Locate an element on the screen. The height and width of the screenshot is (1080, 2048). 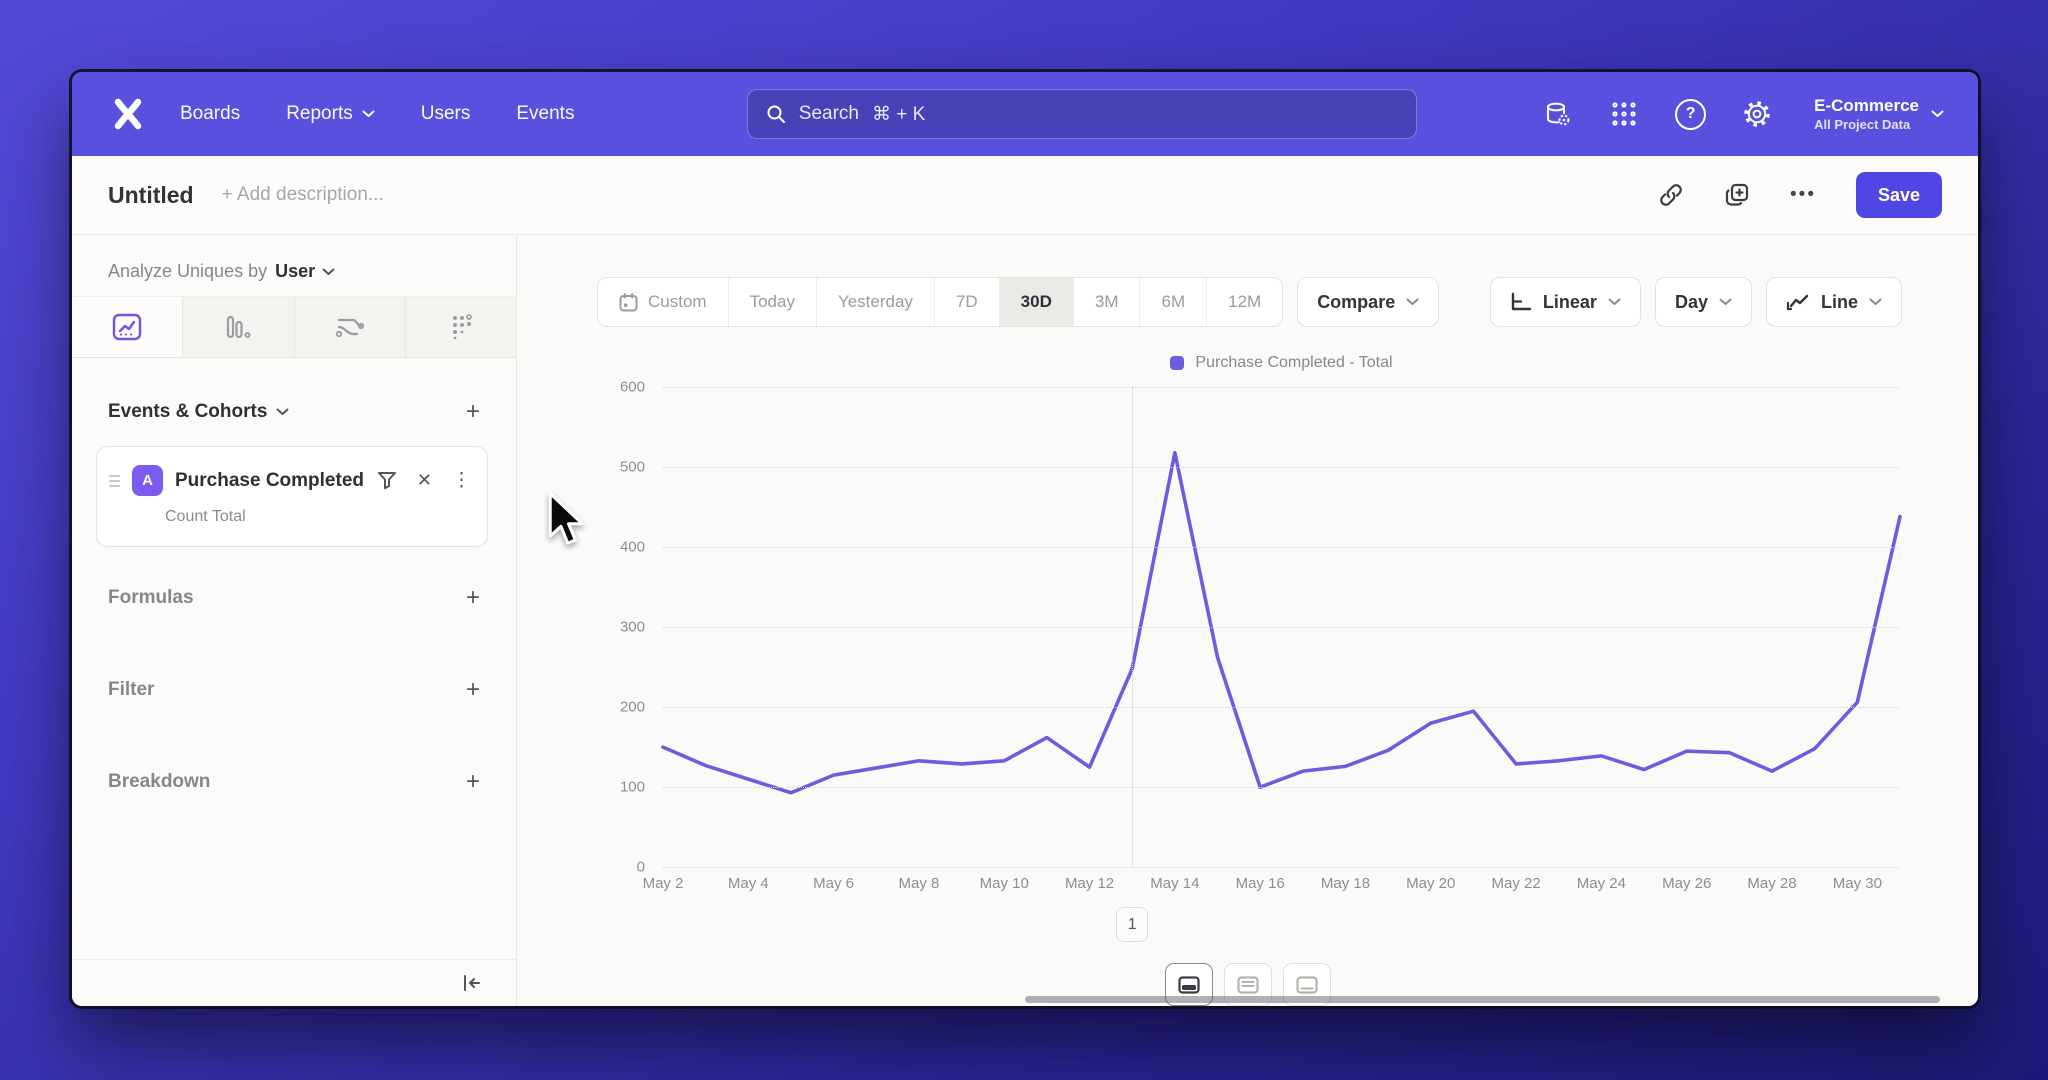
help-glyph: ? is located at coordinates (1690, 113).